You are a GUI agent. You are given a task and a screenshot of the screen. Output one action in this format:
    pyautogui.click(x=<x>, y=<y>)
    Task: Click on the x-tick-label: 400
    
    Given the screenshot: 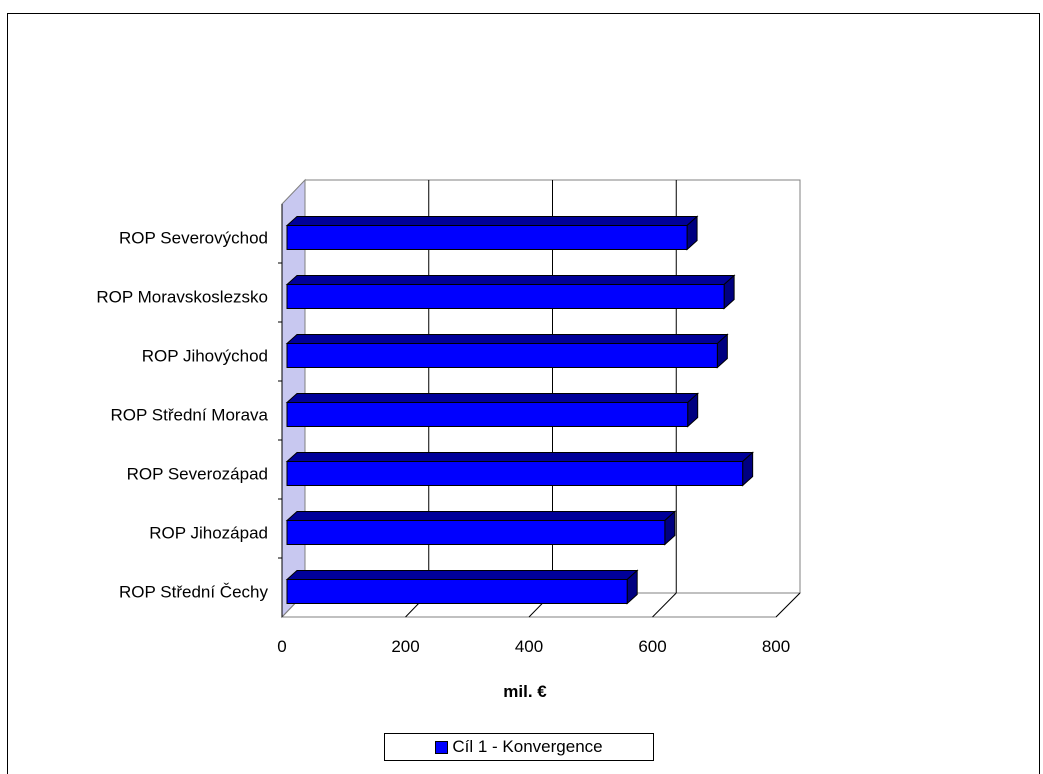 What is the action you would take?
    pyautogui.click(x=529, y=646)
    